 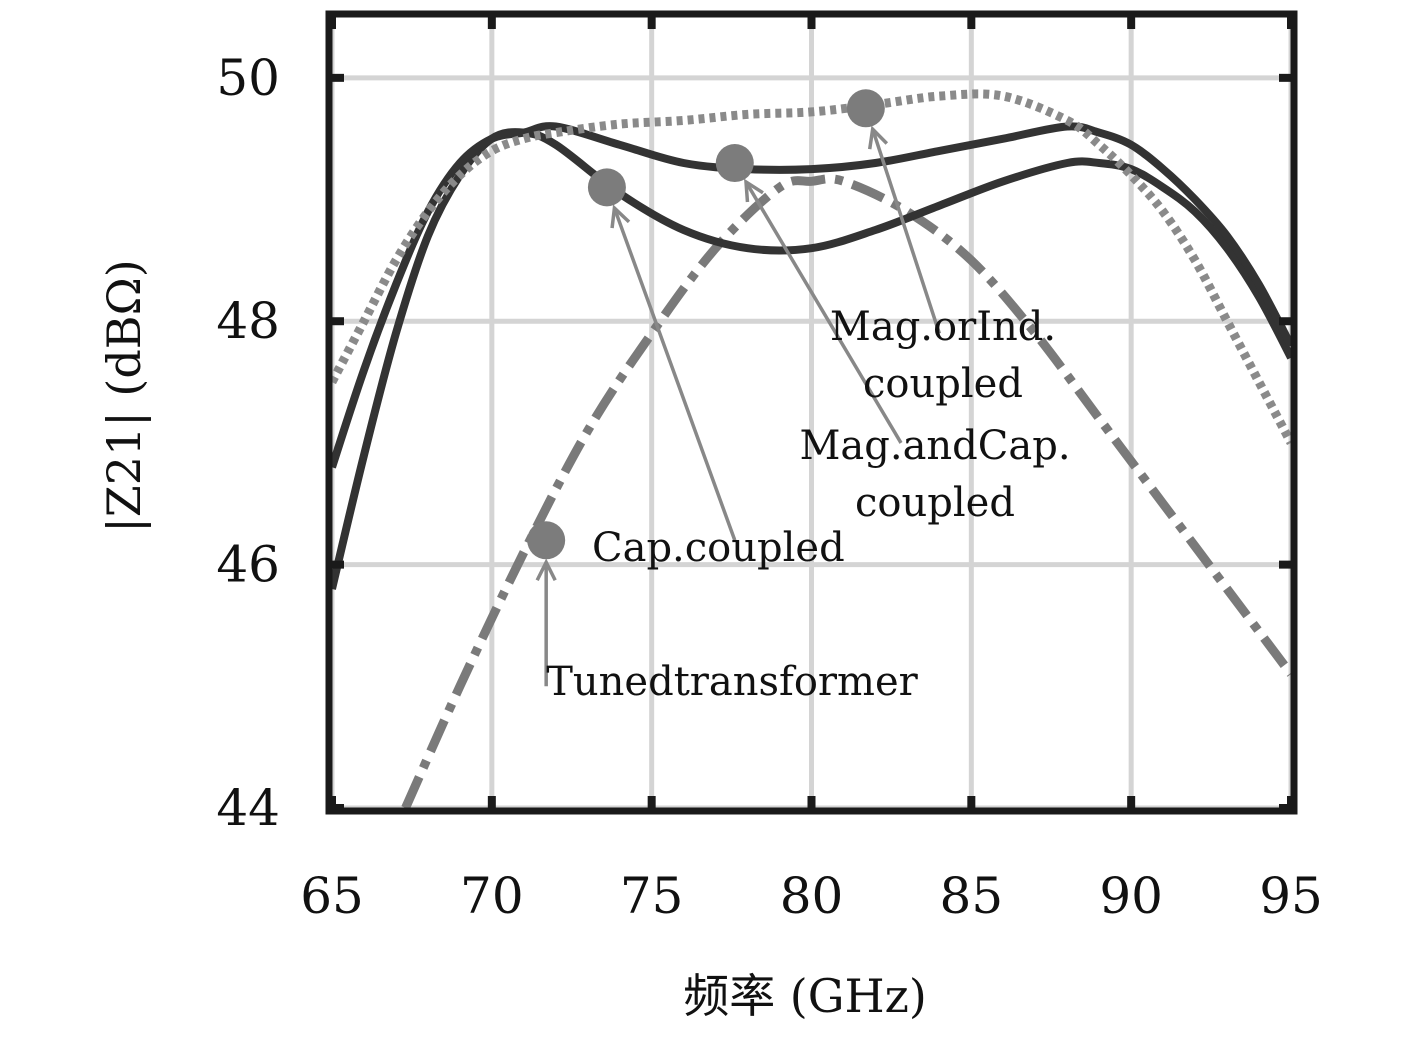 What do you see at coordinates (943, 327) in the screenshot?
I see `annotation-label-4: Mag.orInd.` at bounding box center [943, 327].